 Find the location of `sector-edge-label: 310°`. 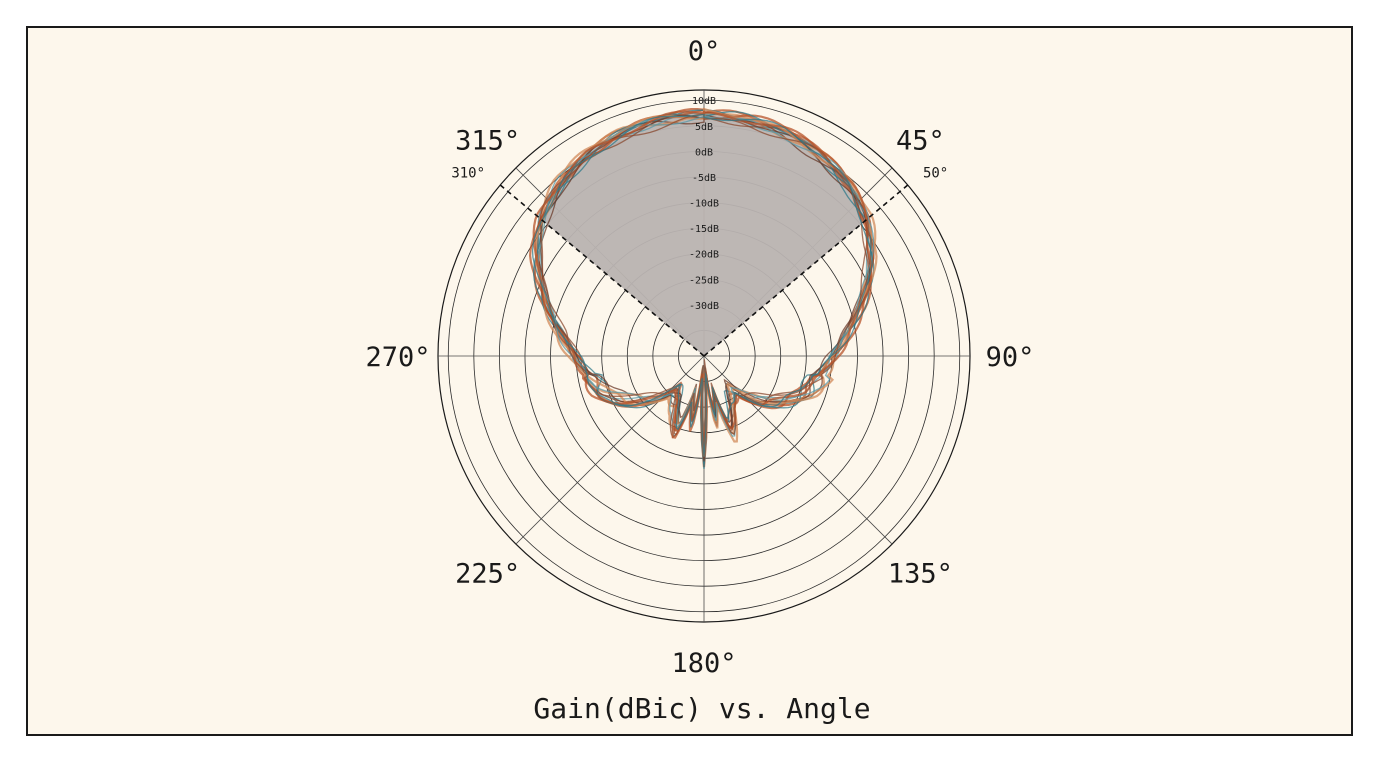

sector-edge-label: 310° is located at coordinates (468, 173).